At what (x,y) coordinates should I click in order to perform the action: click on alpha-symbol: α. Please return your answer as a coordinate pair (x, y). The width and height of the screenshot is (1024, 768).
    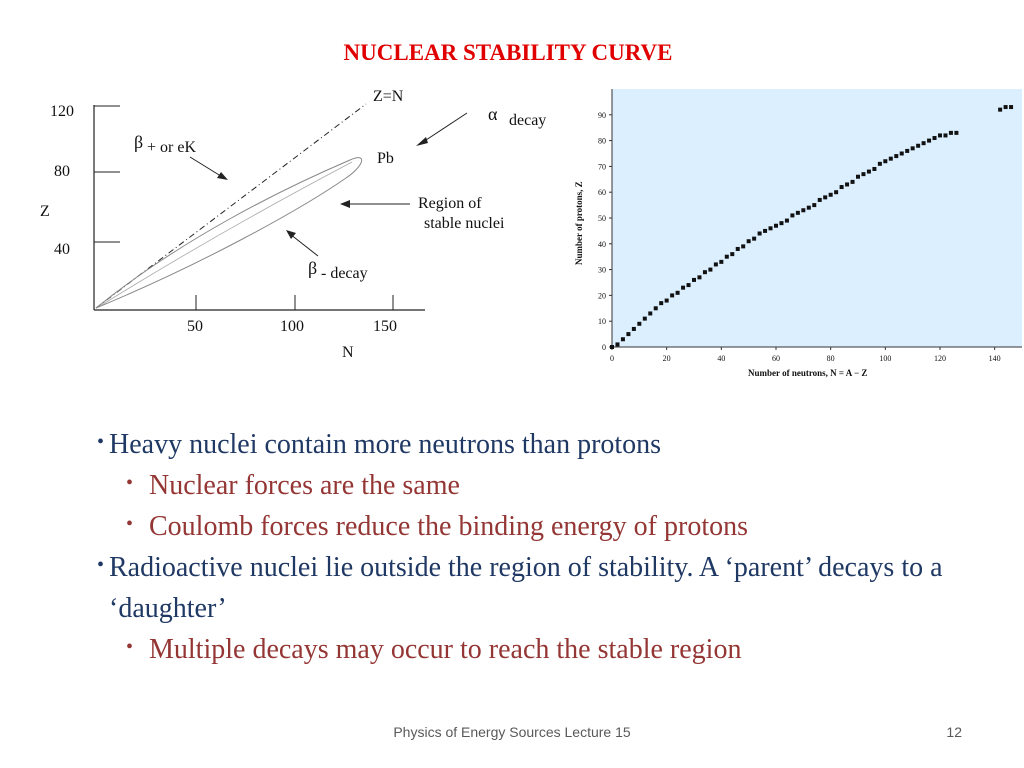
    Looking at the image, I should click on (493, 114).